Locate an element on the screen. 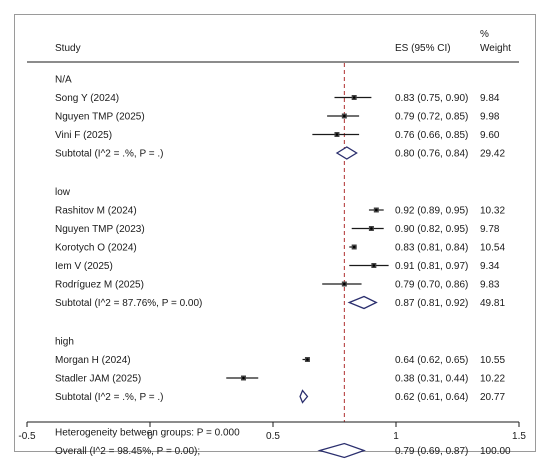 This screenshot has height=466, width=550. subtotal-label: Subtotal (I^2 = 87.76%, P = 0.00) is located at coordinates (128, 303).